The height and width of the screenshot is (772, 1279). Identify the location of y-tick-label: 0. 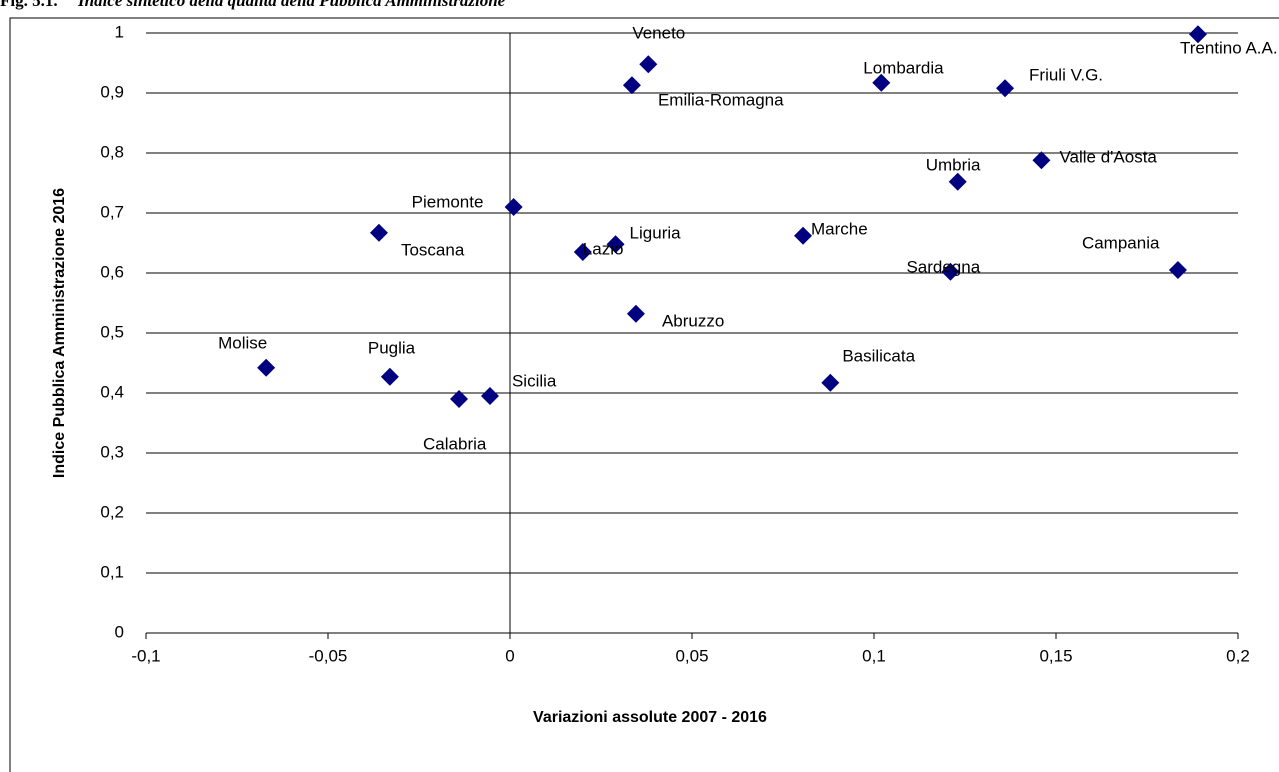
(119, 631).